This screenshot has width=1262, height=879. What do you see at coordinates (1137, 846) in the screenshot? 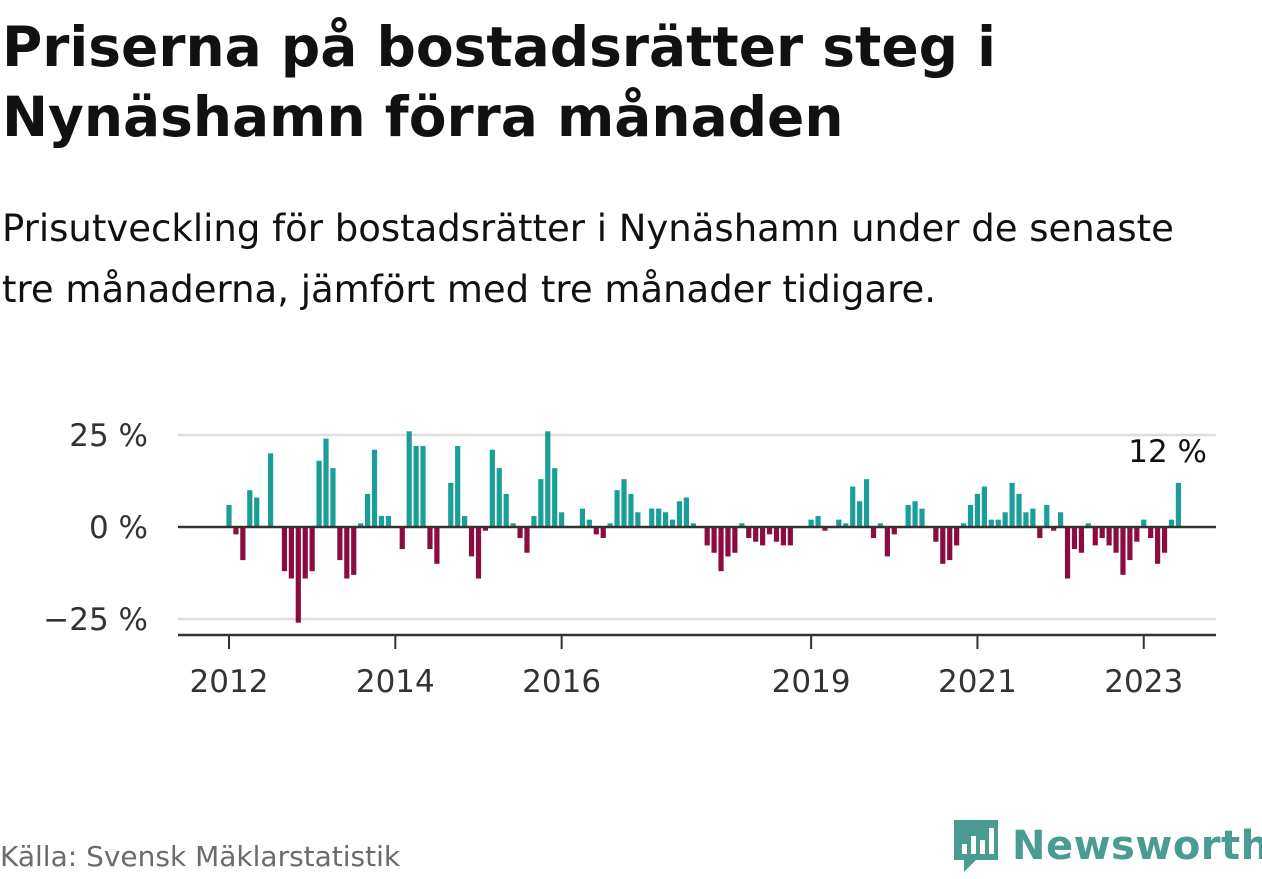
I see `brand-name: Newsworthy` at bounding box center [1137, 846].